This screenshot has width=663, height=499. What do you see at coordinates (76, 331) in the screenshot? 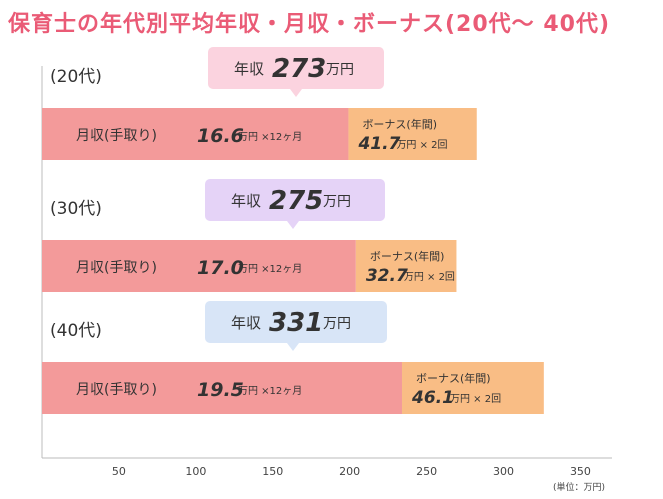
I see `category-label: (40代)` at bounding box center [76, 331].